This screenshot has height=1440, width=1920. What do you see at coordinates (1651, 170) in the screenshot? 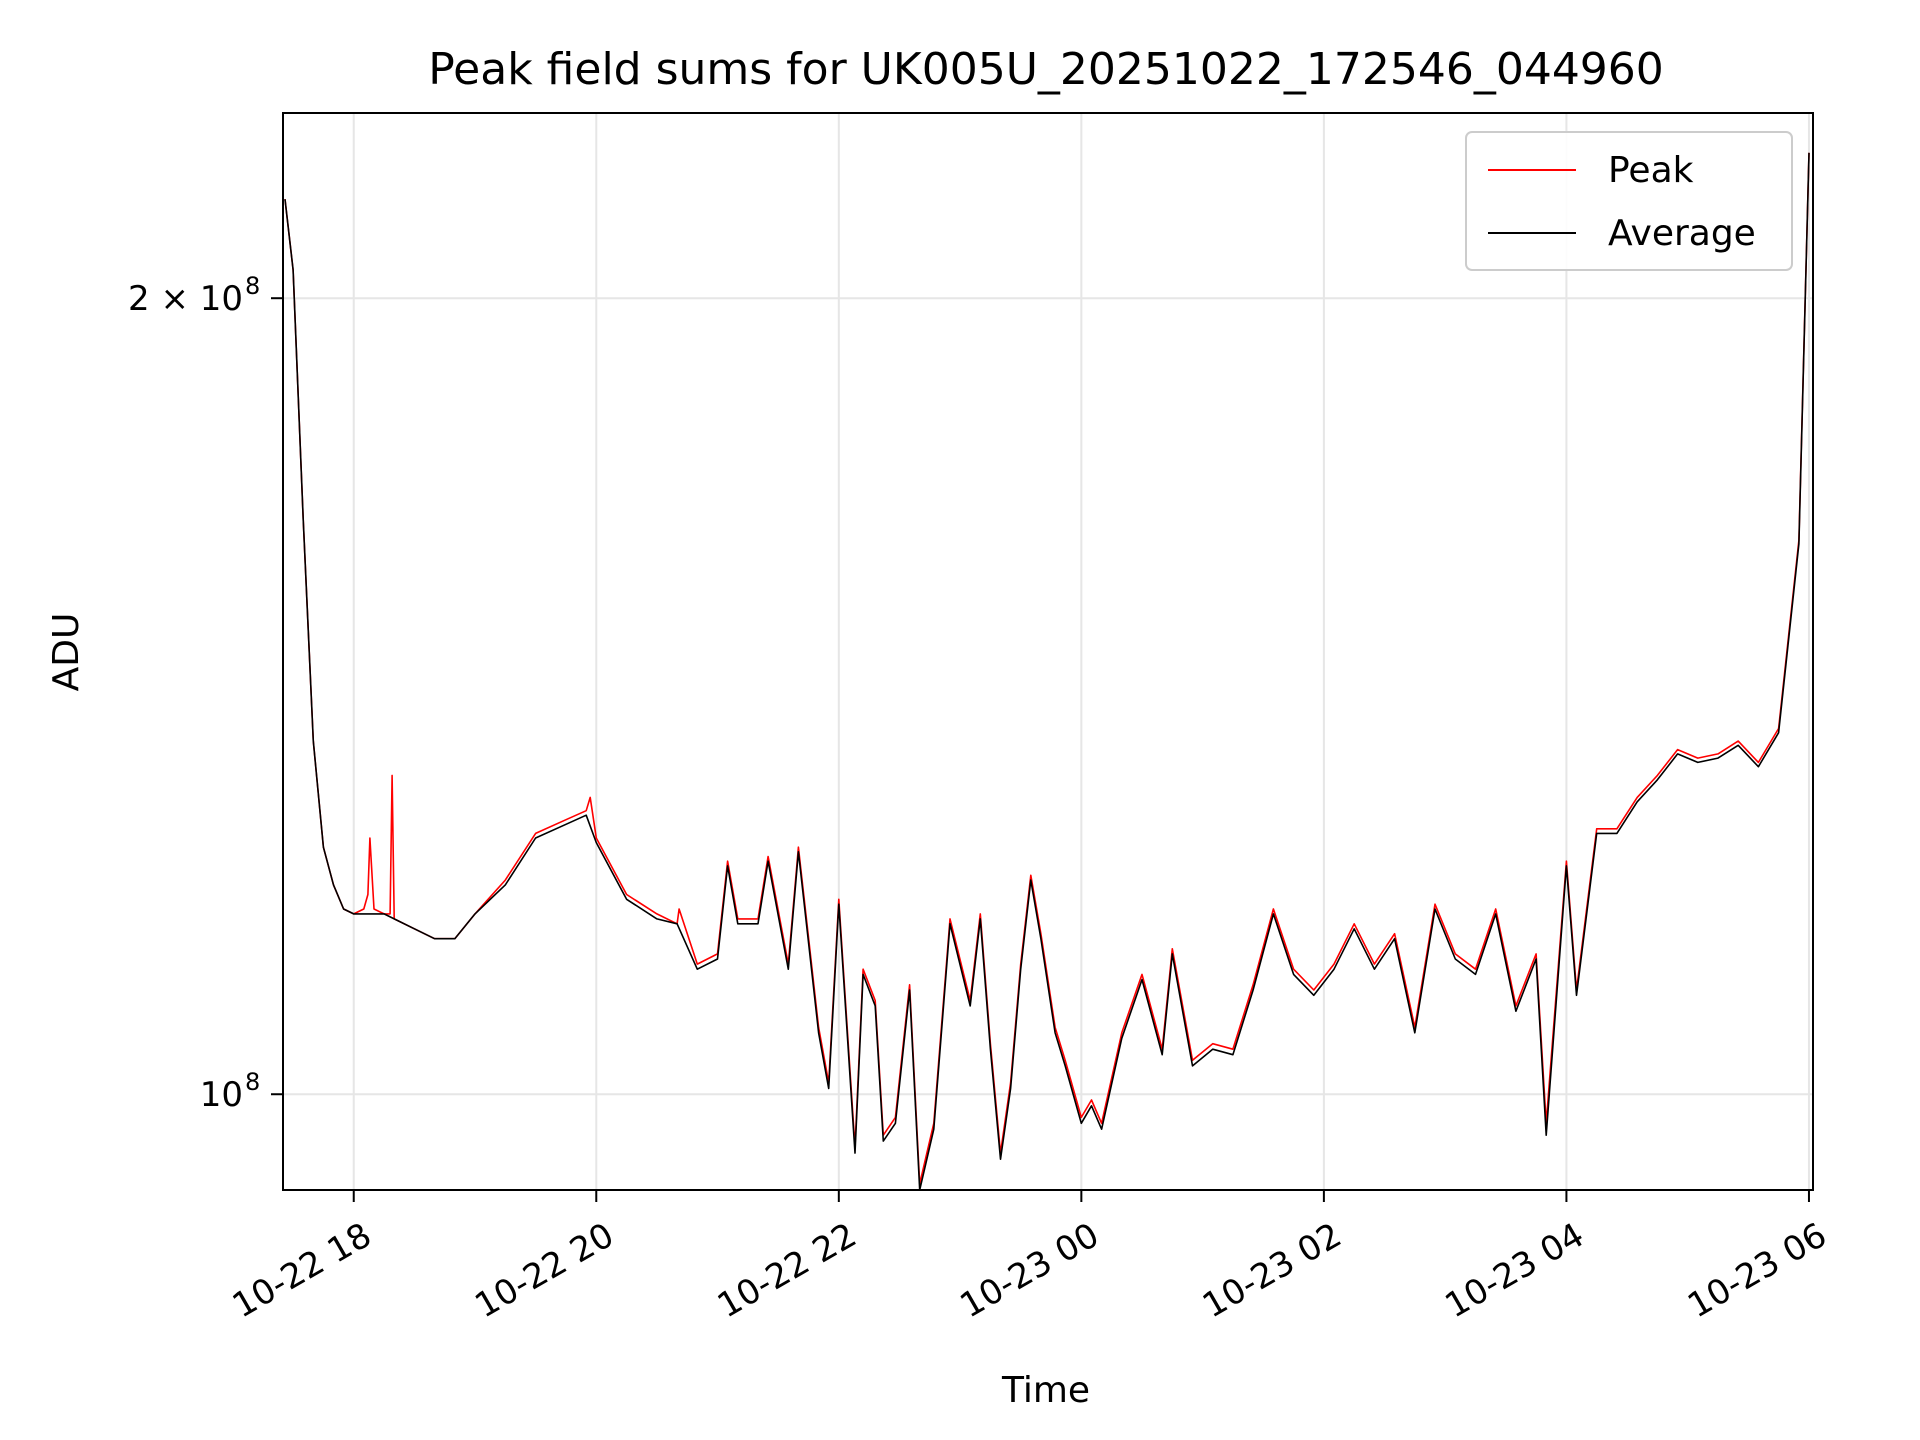
I see `legend-label-peak: Peak` at bounding box center [1651, 170].